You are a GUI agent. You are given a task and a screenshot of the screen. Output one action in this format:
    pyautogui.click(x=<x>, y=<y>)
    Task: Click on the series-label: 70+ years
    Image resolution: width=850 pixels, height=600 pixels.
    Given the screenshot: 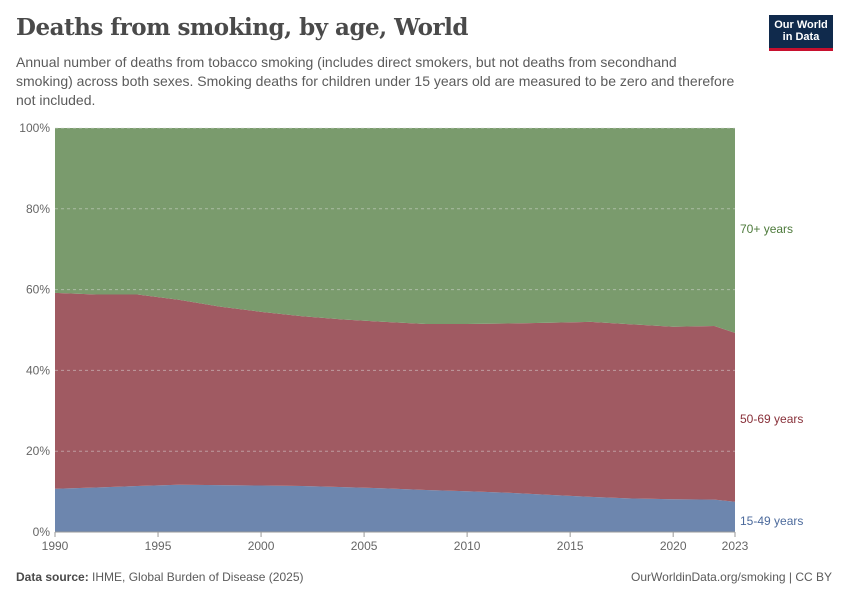 What is the action you would take?
    pyautogui.click(x=766, y=229)
    